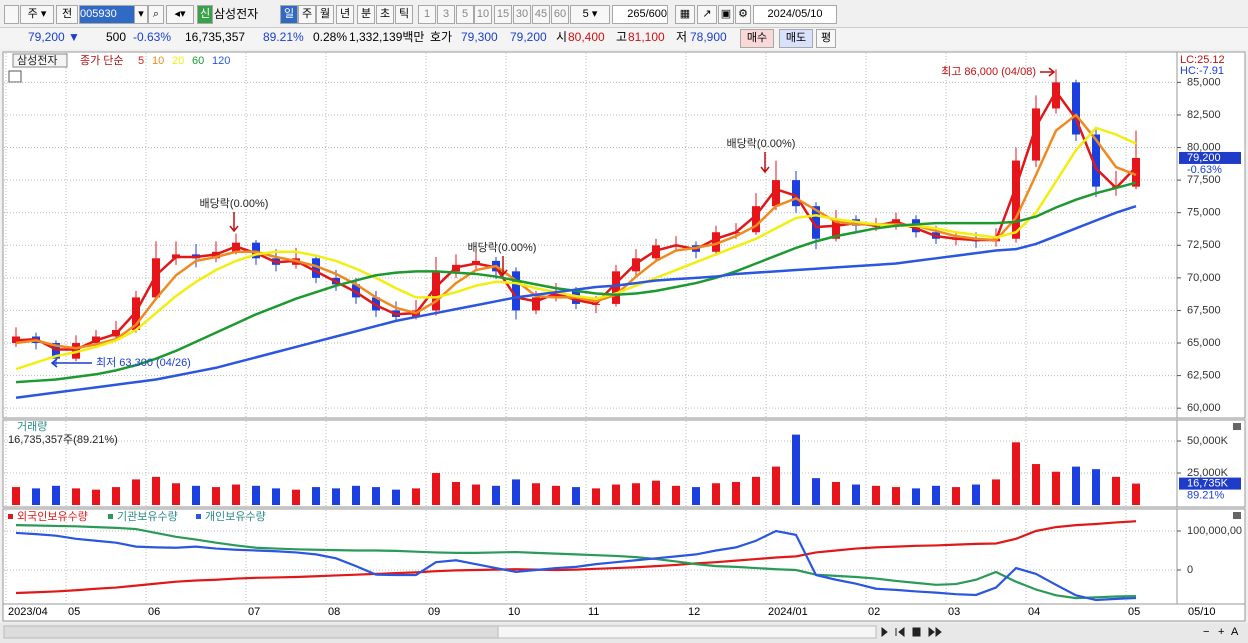  I want to click on max-count: /600, so click(656, 14).